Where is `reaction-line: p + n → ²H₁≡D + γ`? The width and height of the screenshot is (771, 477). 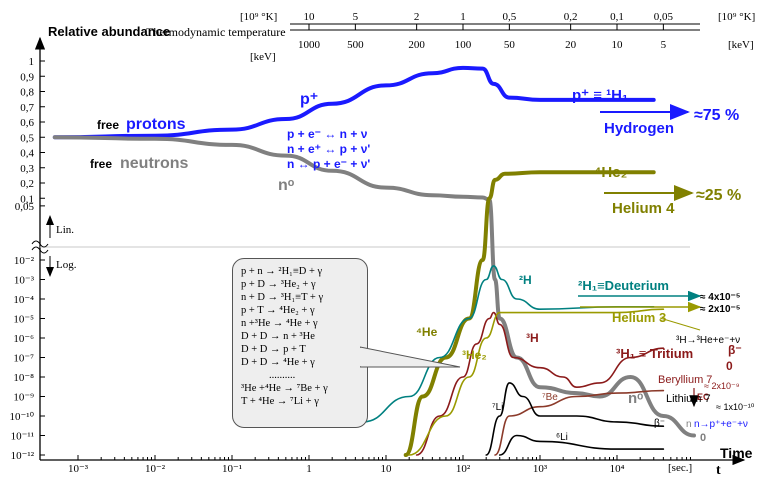
reaction-line: p + n → ²H₁≡D + γ is located at coordinates (282, 271).